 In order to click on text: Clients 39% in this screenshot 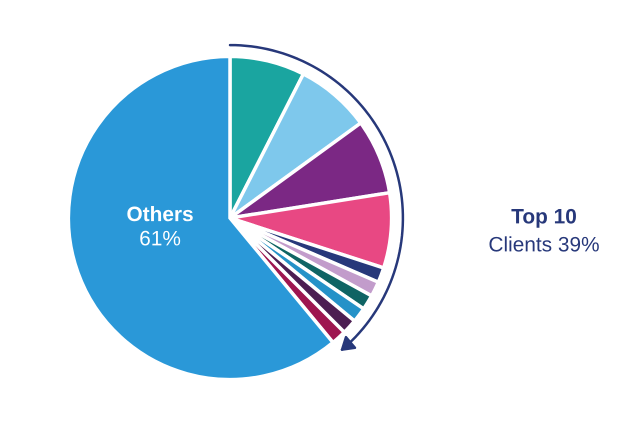, I will do `click(544, 244)`.